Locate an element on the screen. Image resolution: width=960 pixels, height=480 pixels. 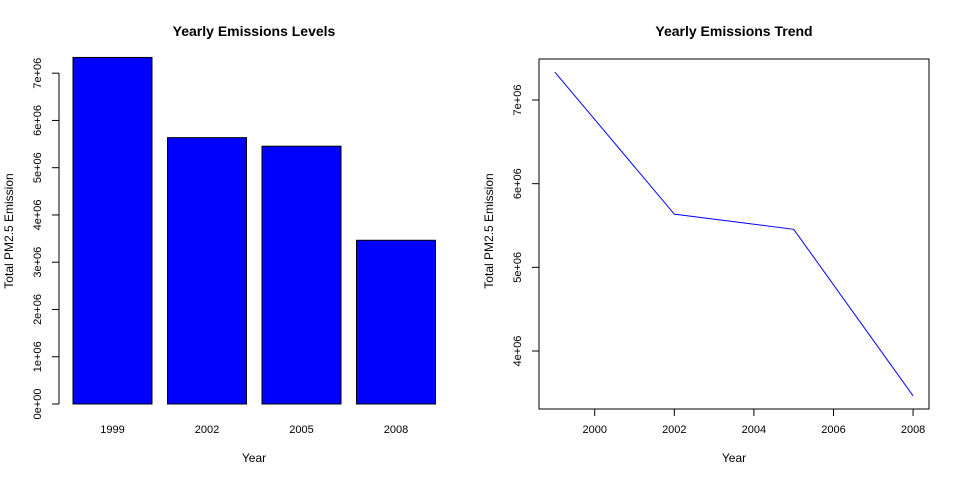
line-chart-x-tick-label: 2002 is located at coordinates (674, 430).